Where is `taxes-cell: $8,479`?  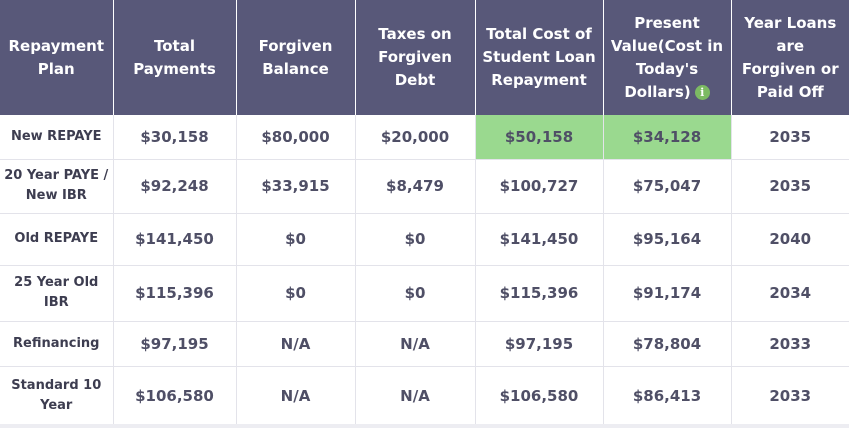 taxes-cell: $8,479 is located at coordinates (415, 186).